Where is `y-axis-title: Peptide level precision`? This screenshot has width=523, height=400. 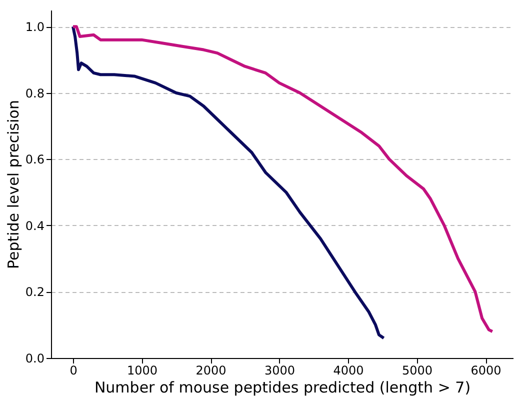
y-axis-title: Peptide level precision is located at coordinates (13, 184).